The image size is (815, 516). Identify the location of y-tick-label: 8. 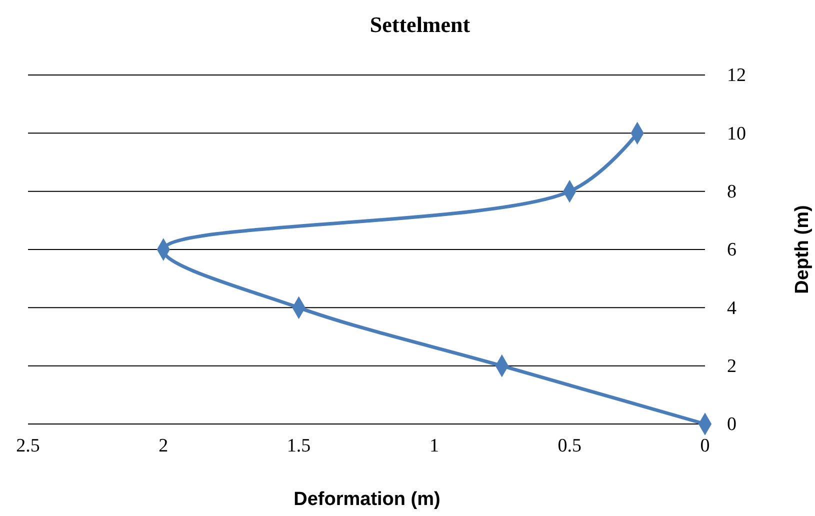
(731, 191).